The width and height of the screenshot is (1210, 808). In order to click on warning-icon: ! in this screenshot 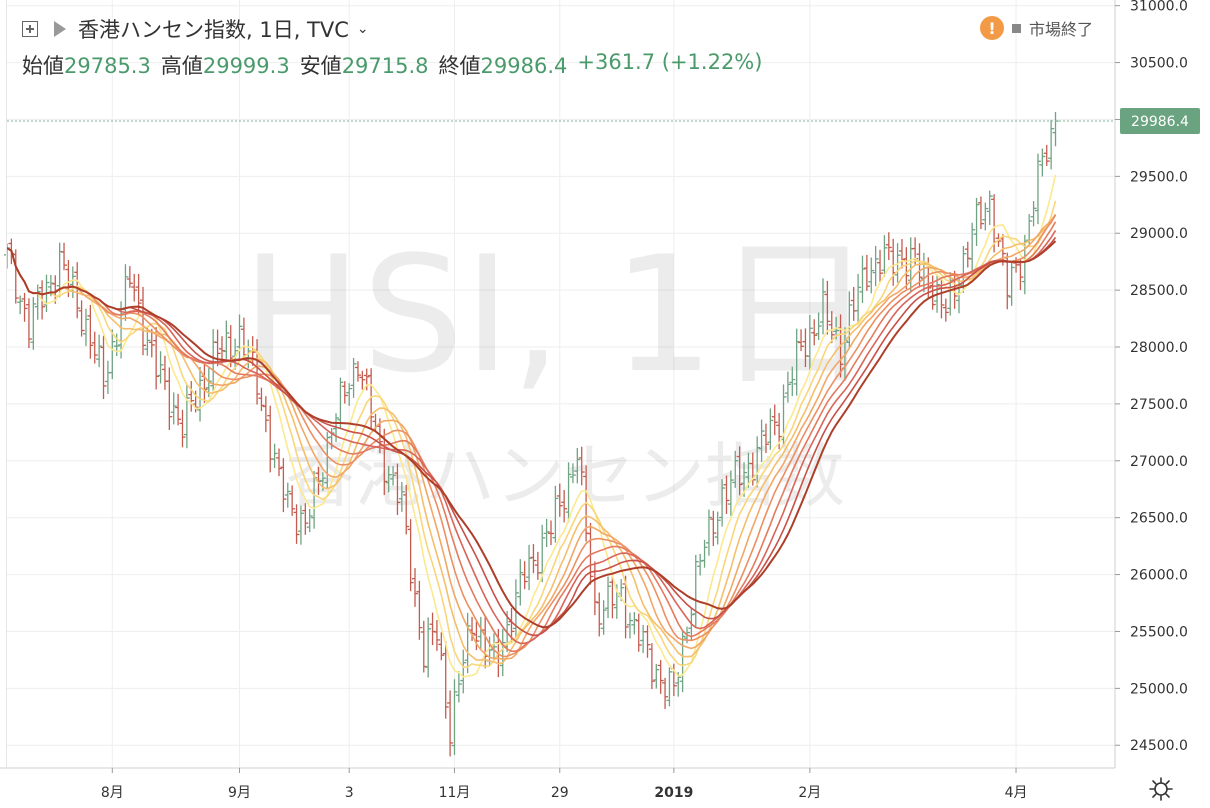, I will do `click(992, 28)`.